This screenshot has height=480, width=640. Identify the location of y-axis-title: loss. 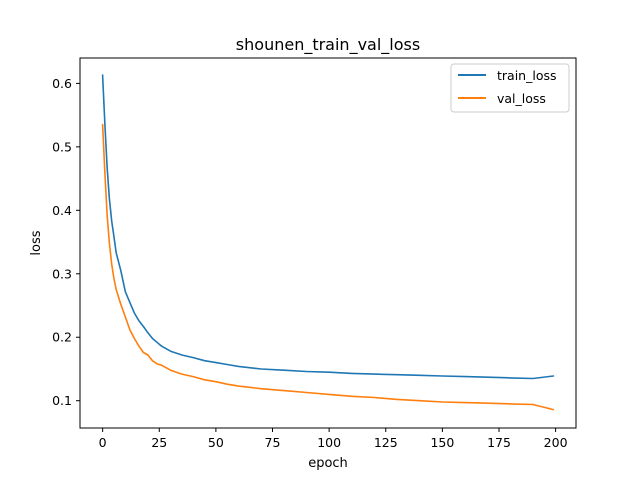
(36, 242).